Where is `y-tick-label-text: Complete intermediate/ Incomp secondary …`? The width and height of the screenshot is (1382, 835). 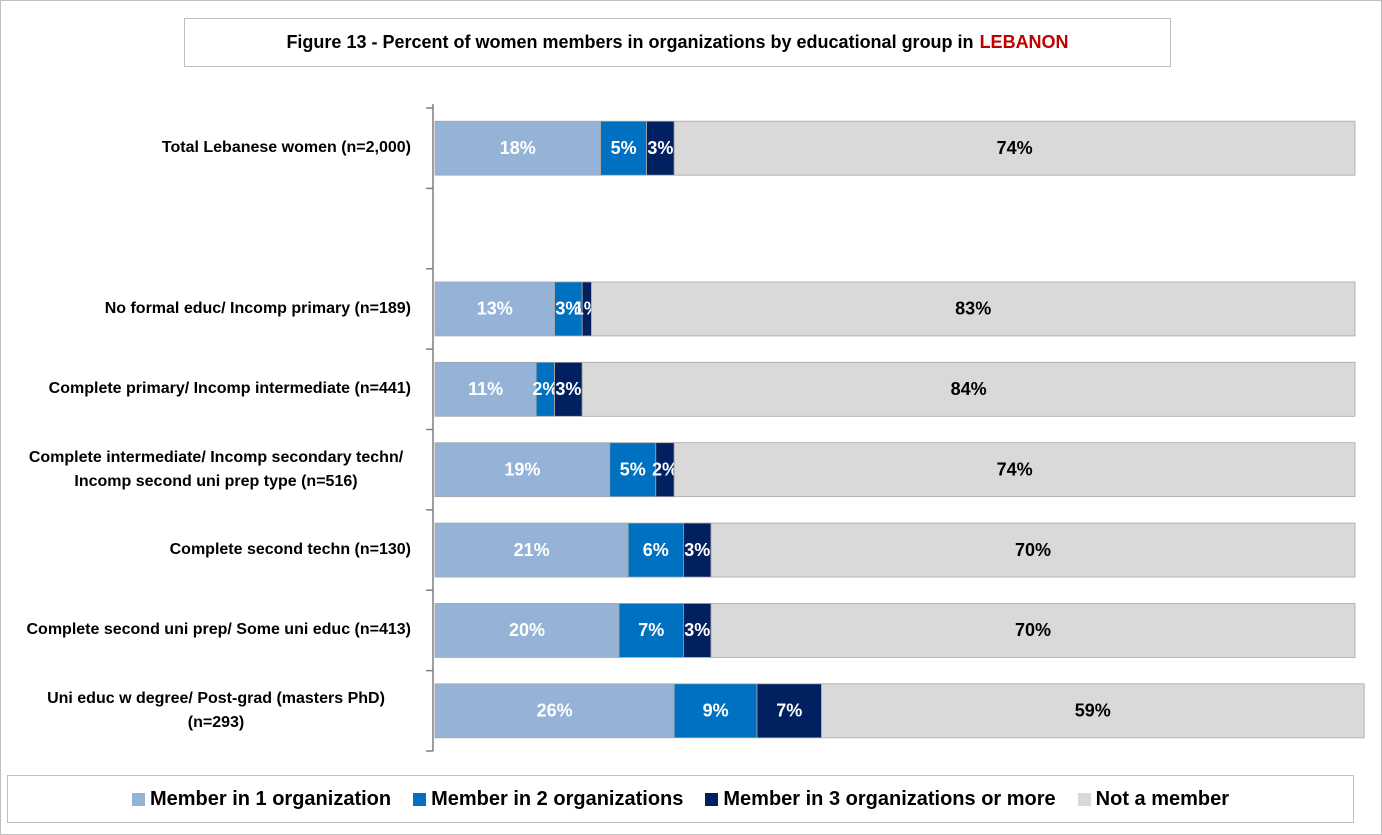 y-tick-label-text: Complete intermediate/ Incomp secondary … is located at coordinates (216, 469).